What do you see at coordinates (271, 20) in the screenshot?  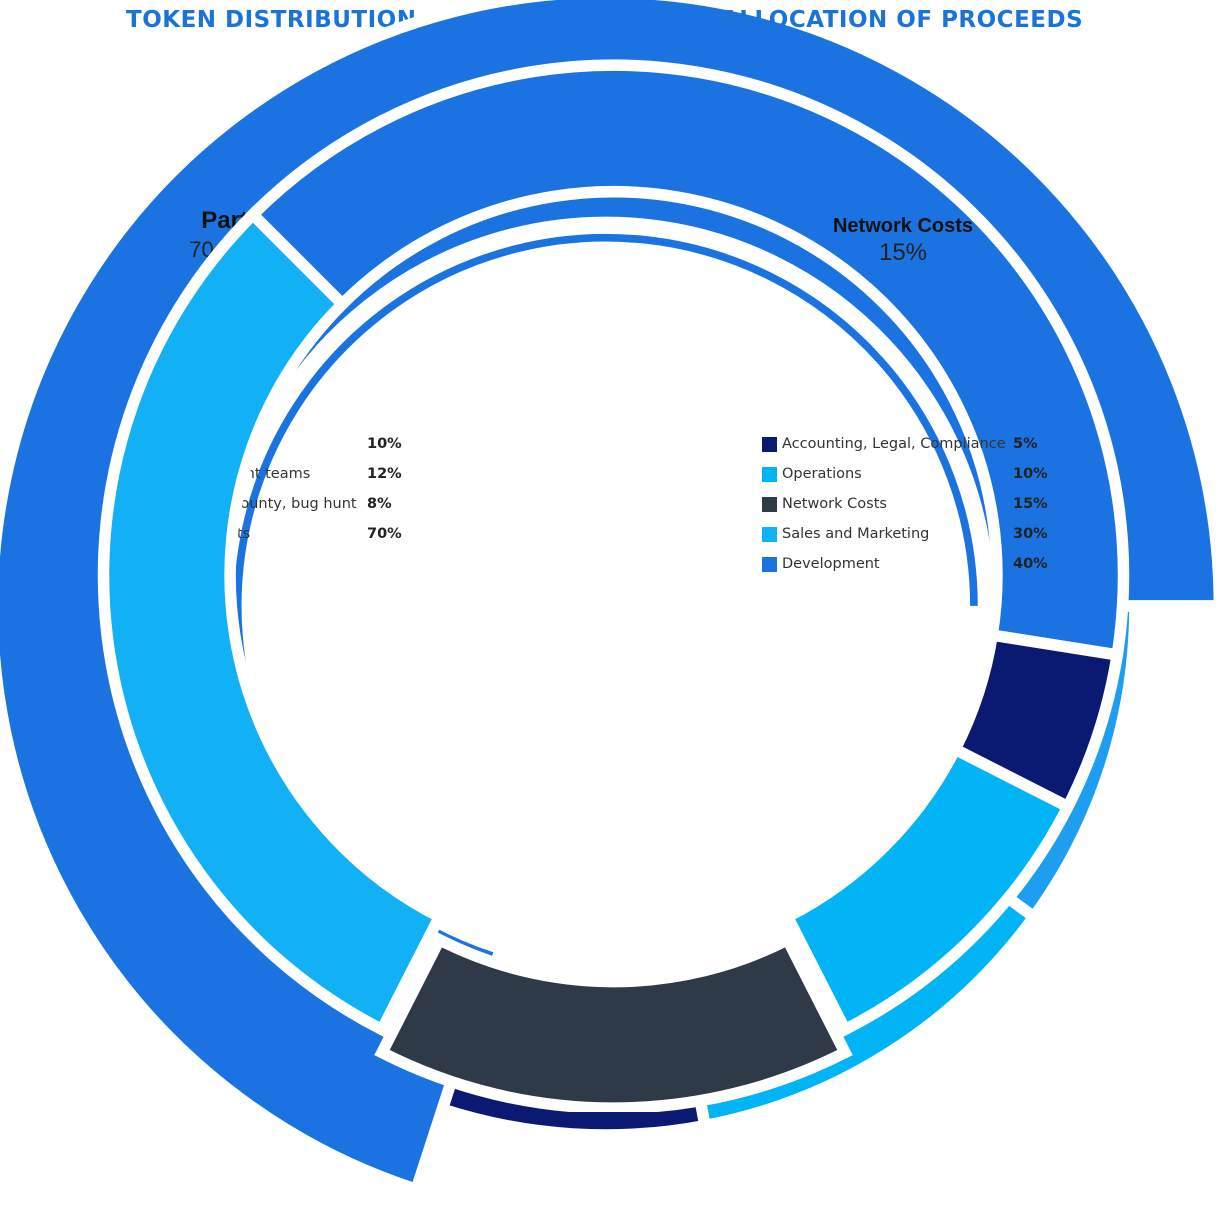 I see `chart-title: TOKEN DISTRIBUTION` at bounding box center [271, 20].